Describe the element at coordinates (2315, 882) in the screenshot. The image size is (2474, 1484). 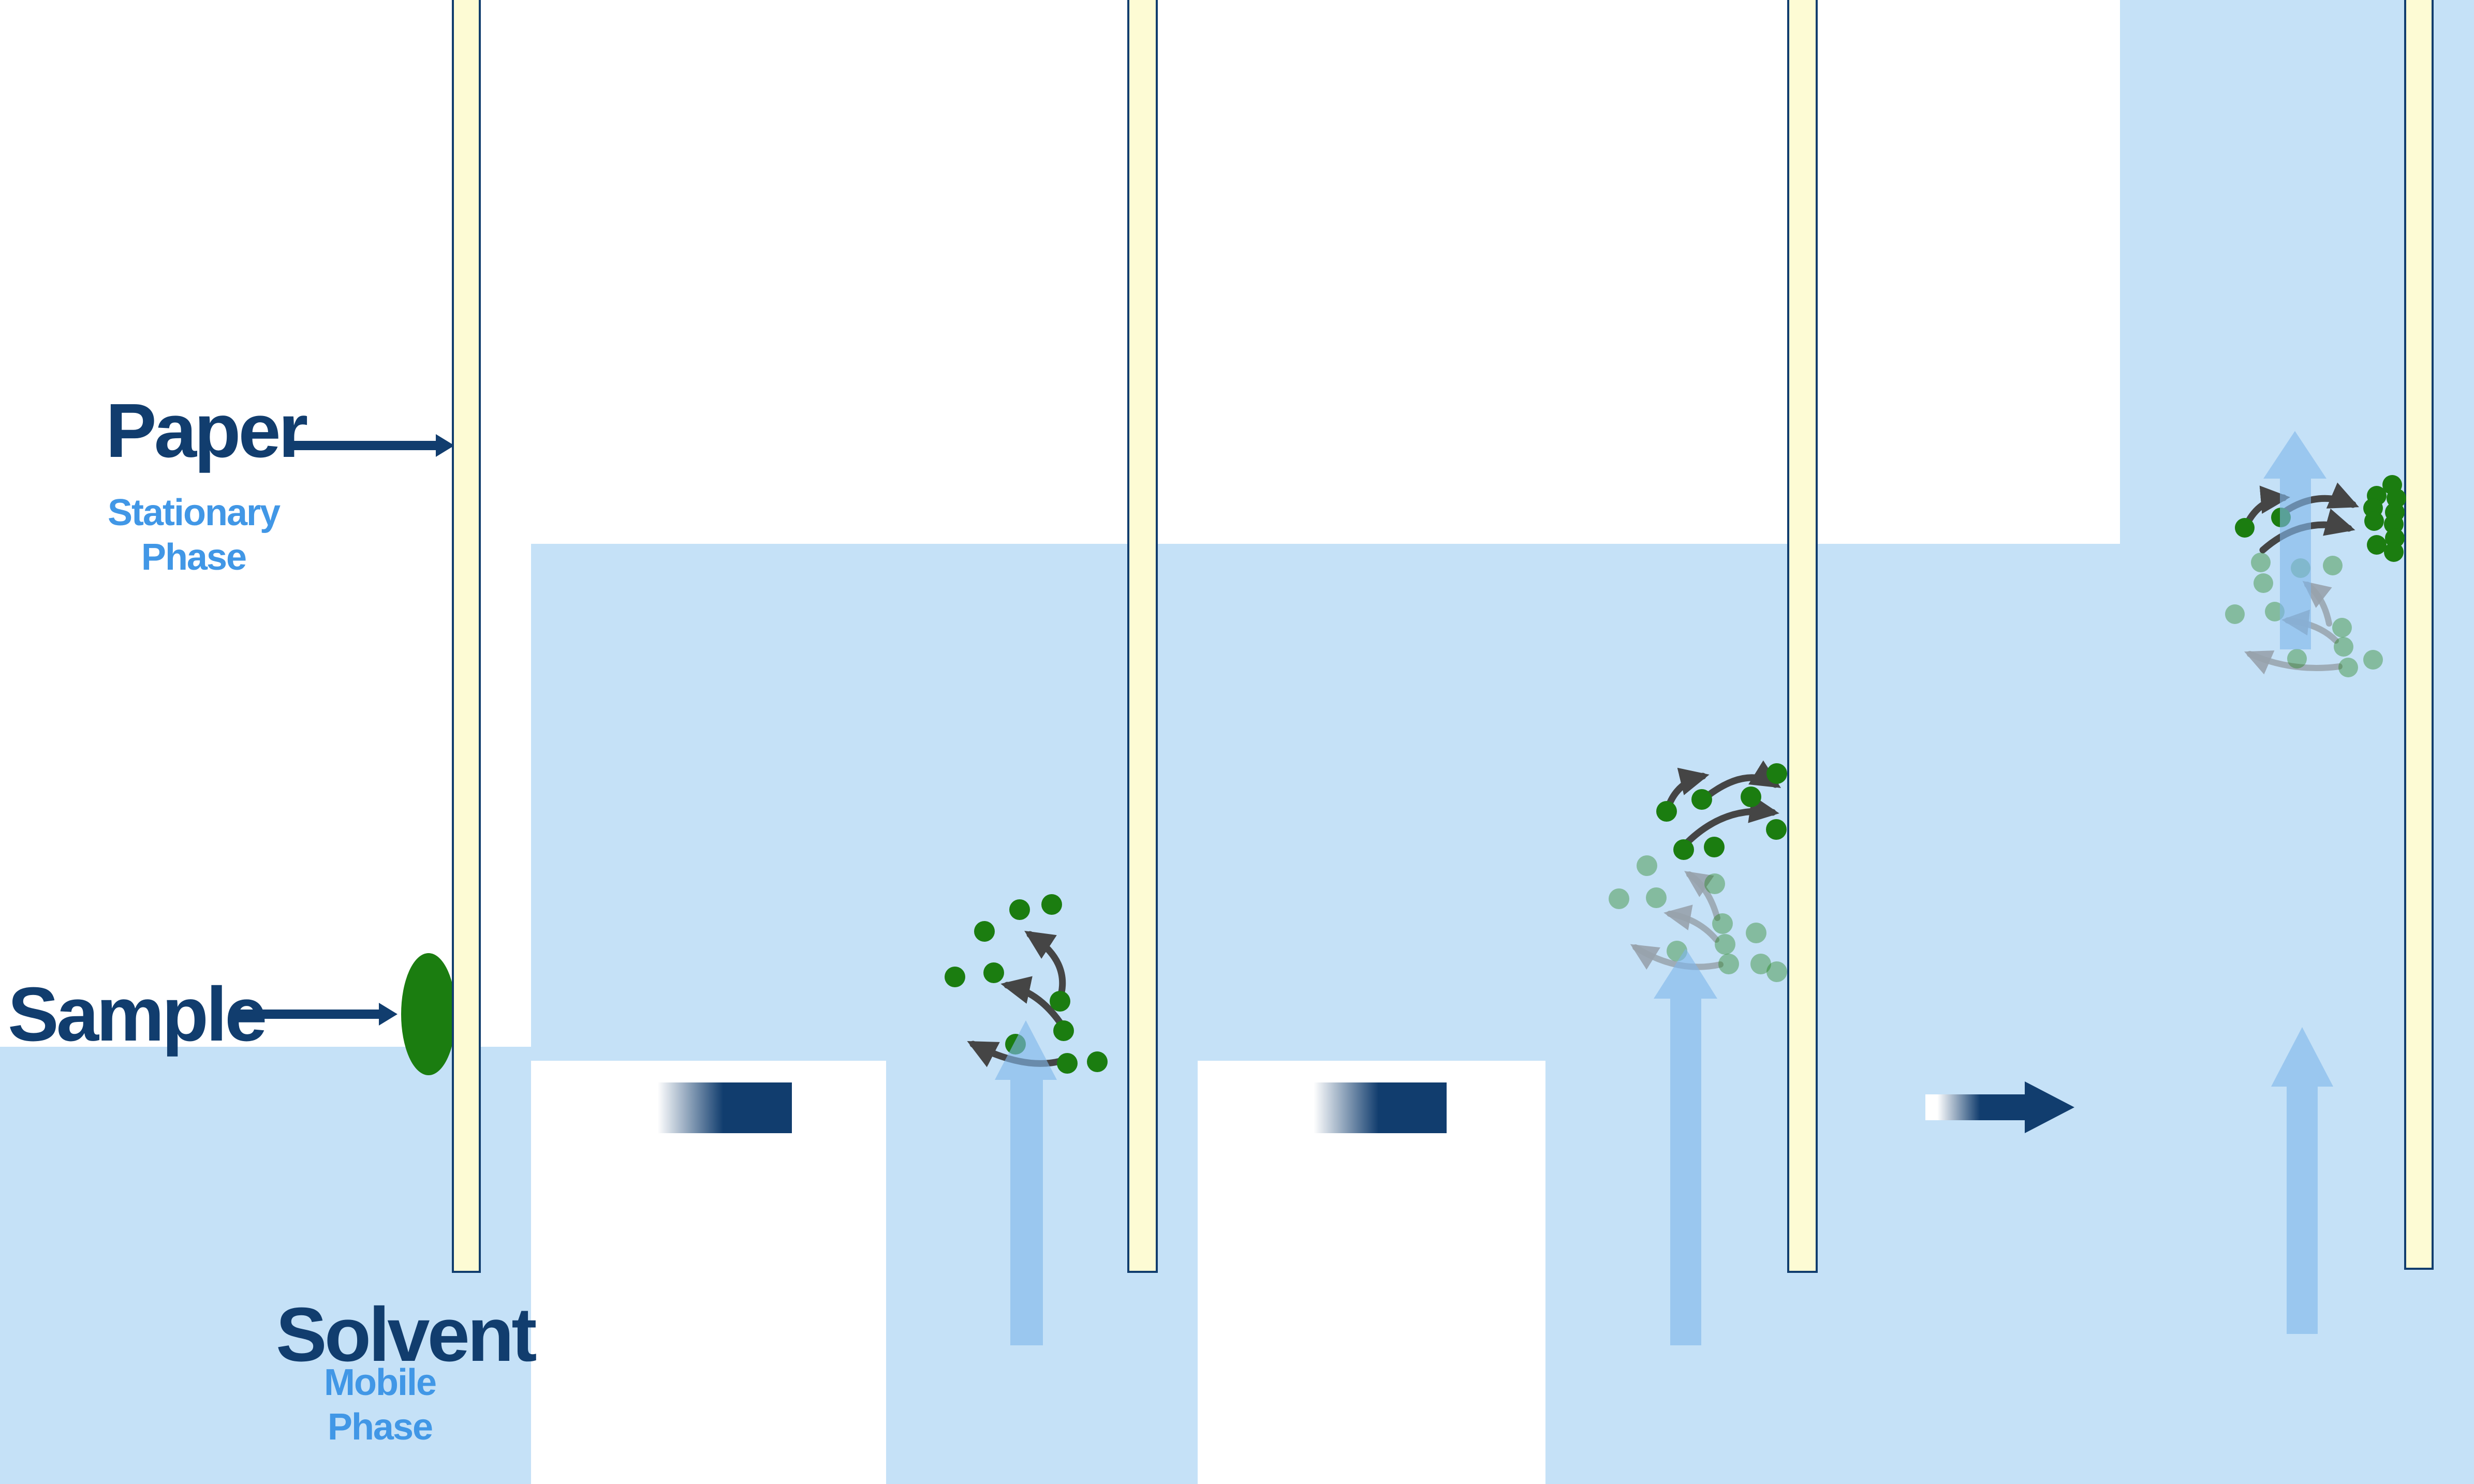
I see `stage4-molecules` at that location.